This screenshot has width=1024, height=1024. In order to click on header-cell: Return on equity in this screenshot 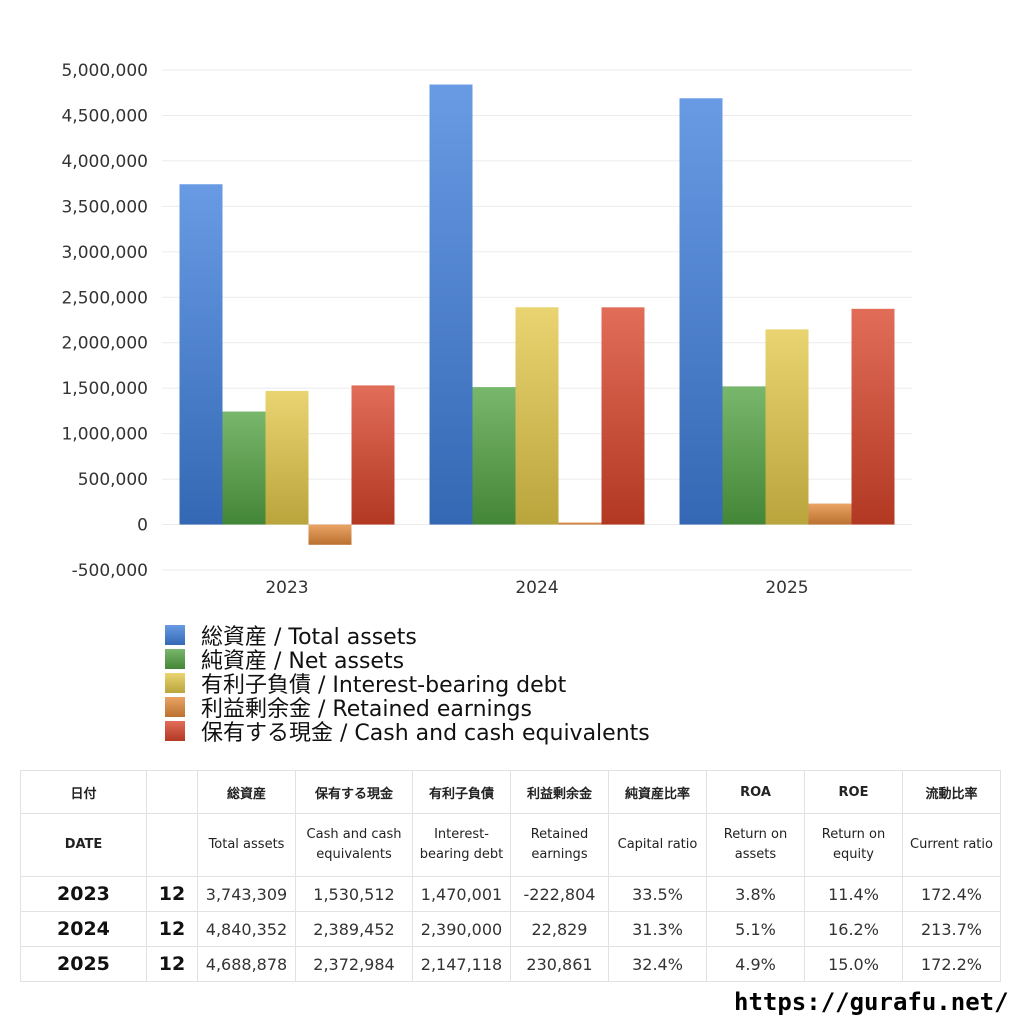, I will do `click(853, 845)`.